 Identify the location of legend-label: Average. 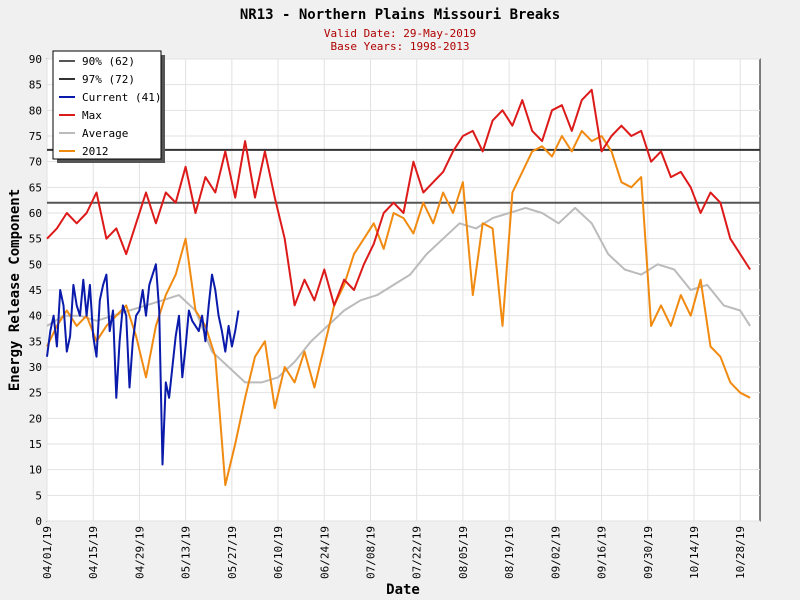
(105, 133).